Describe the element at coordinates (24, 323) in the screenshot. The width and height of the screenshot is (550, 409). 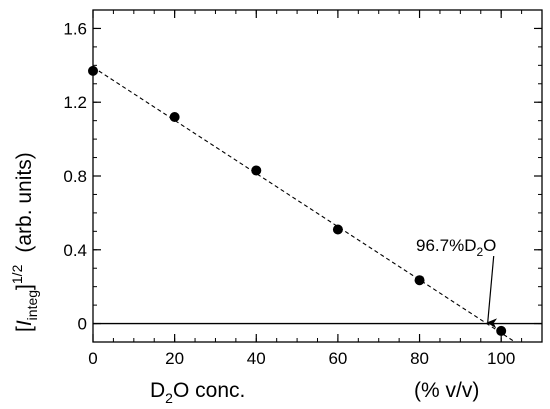
I see `y-axis-title-symbol: I` at that location.